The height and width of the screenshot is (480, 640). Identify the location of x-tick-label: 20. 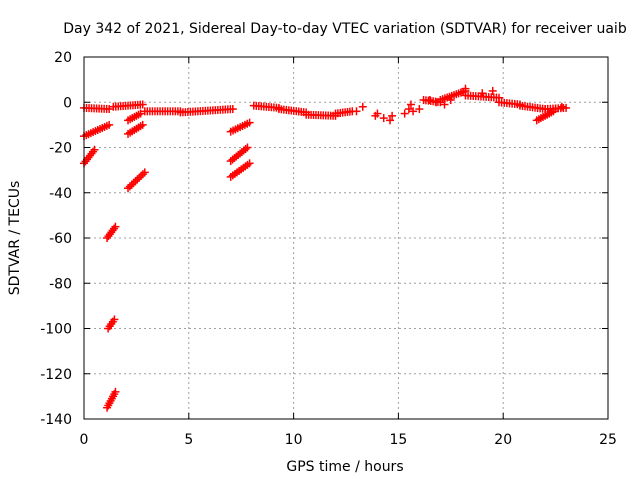
(503, 440).